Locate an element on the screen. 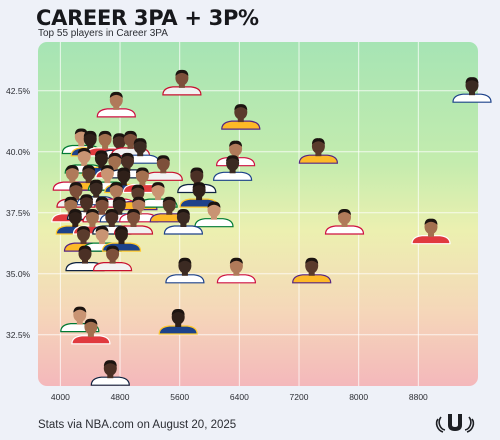 The image size is (500, 440). x-tick-label: 4800 is located at coordinates (120, 397).